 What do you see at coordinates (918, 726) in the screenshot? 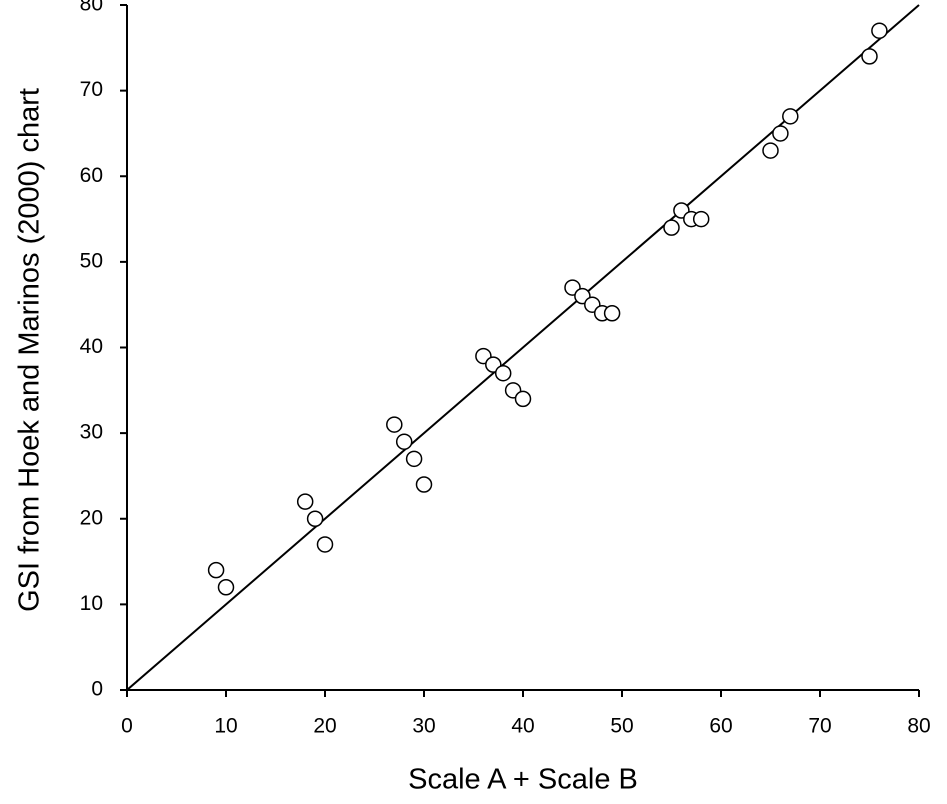
I see `x-tick-label: 80` at bounding box center [918, 726].